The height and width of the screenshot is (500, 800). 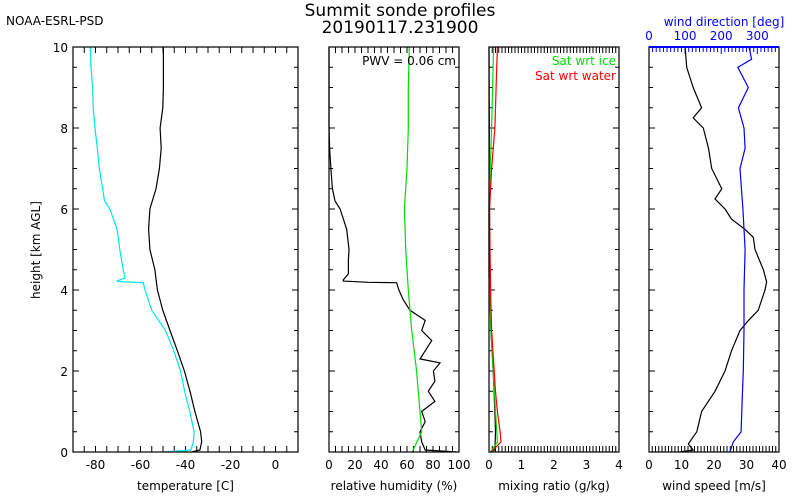 What do you see at coordinates (681, 465) in the screenshot?
I see `x-tick-label: 10` at bounding box center [681, 465].